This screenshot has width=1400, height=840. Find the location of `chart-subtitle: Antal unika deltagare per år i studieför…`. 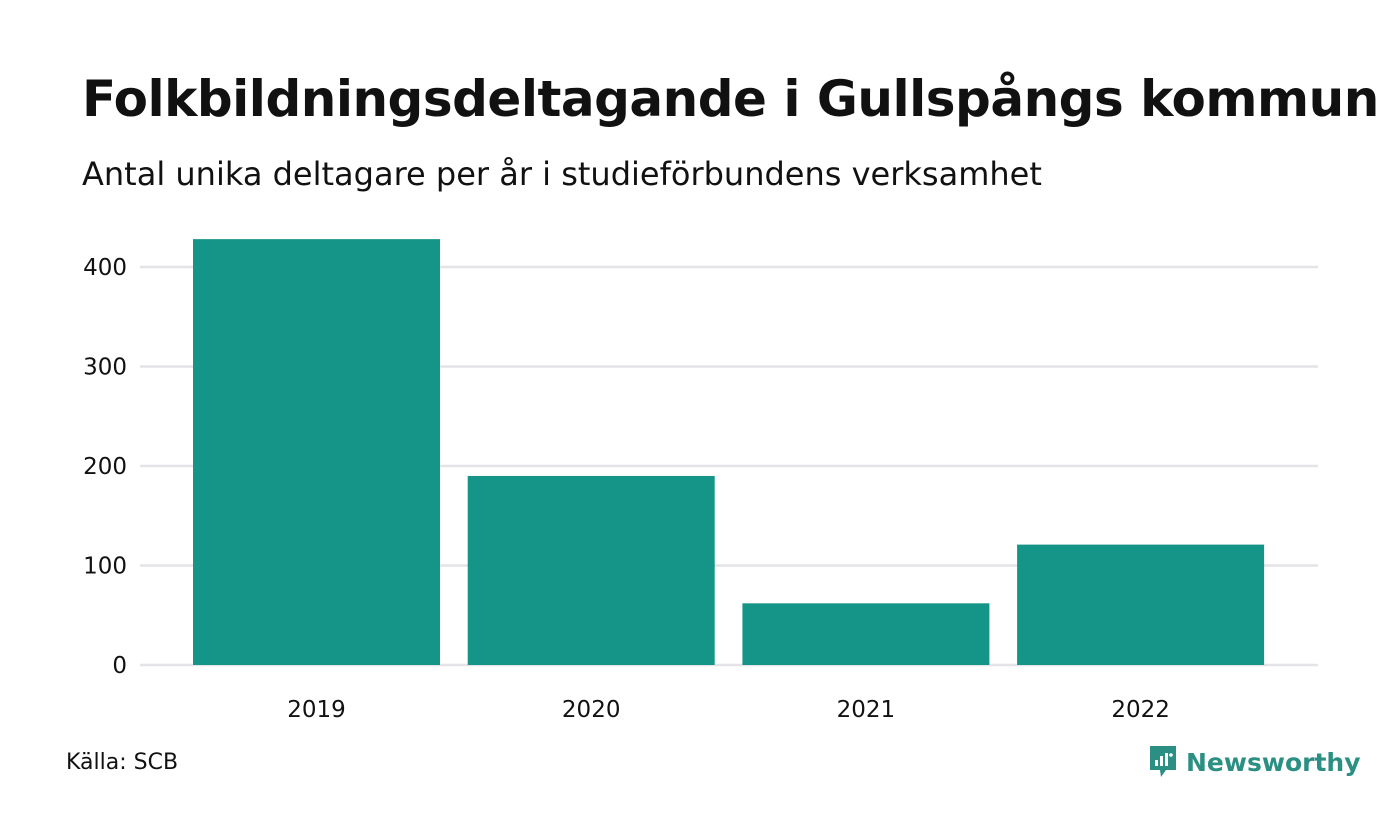

chart-subtitle: Antal unika deltagare per år i studieför… is located at coordinates (562, 174).